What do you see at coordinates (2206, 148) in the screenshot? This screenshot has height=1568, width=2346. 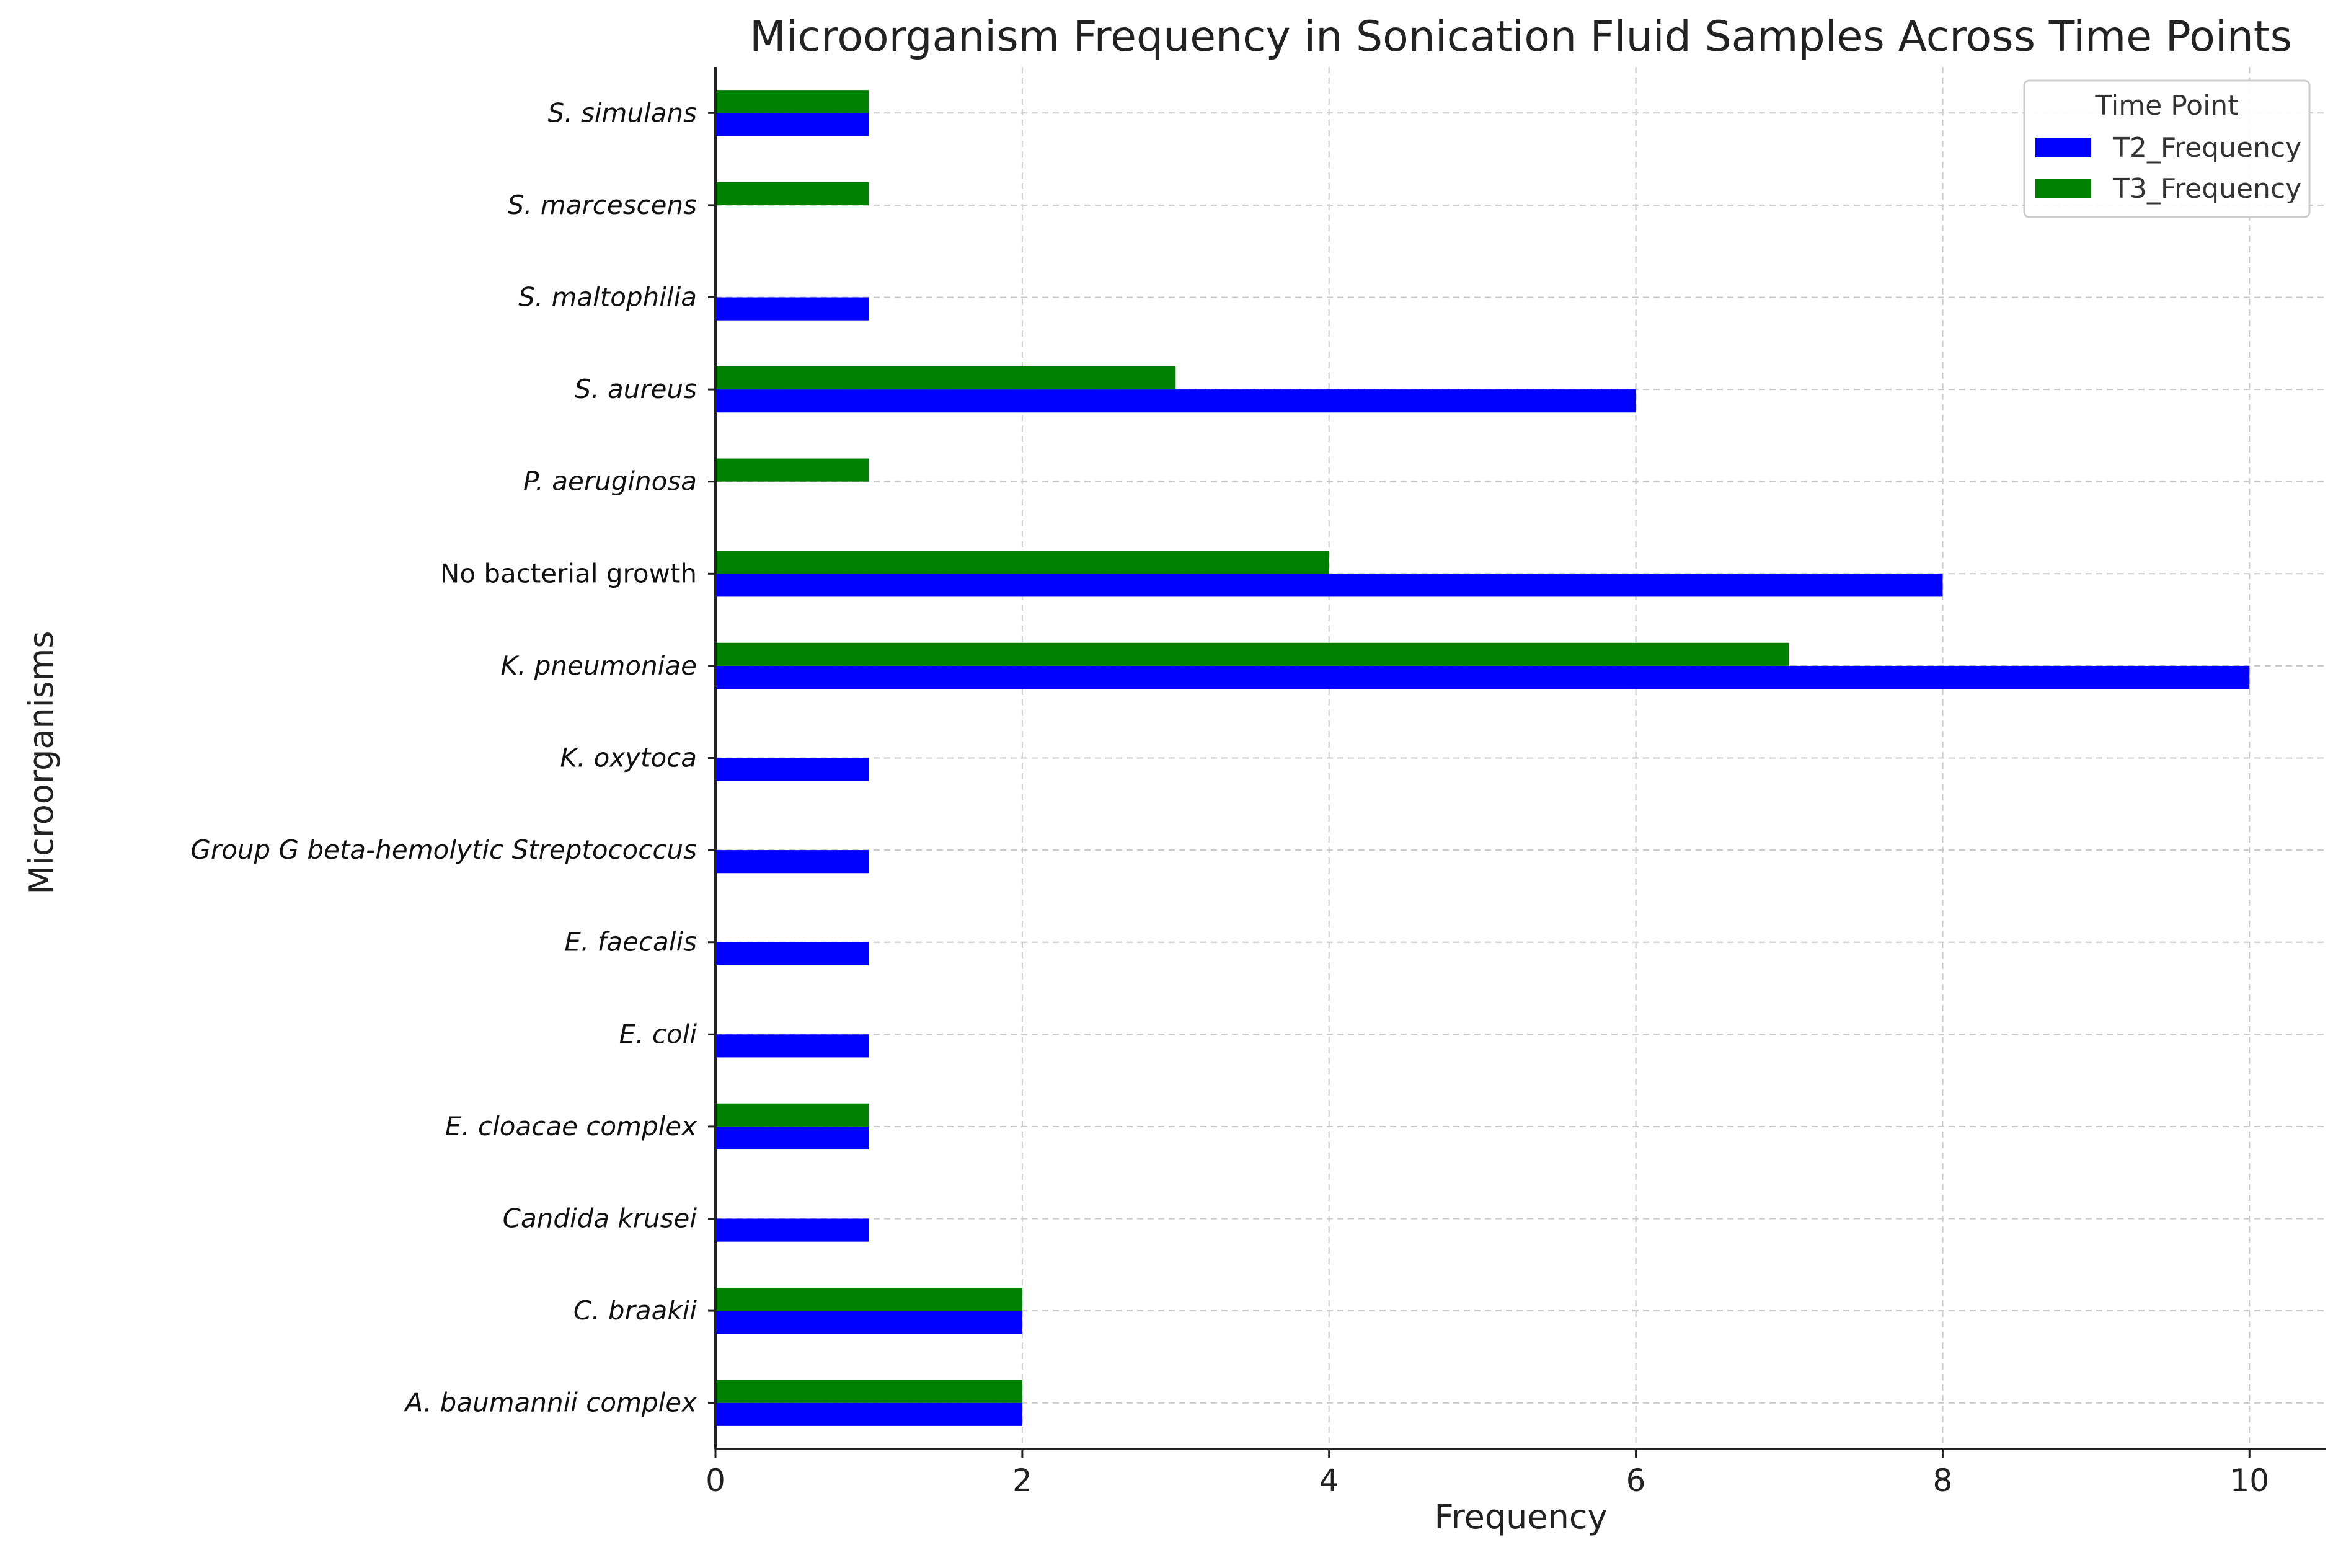 I see `legend-label-t2: T2_Frequency` at bounding box center [2206, 148].